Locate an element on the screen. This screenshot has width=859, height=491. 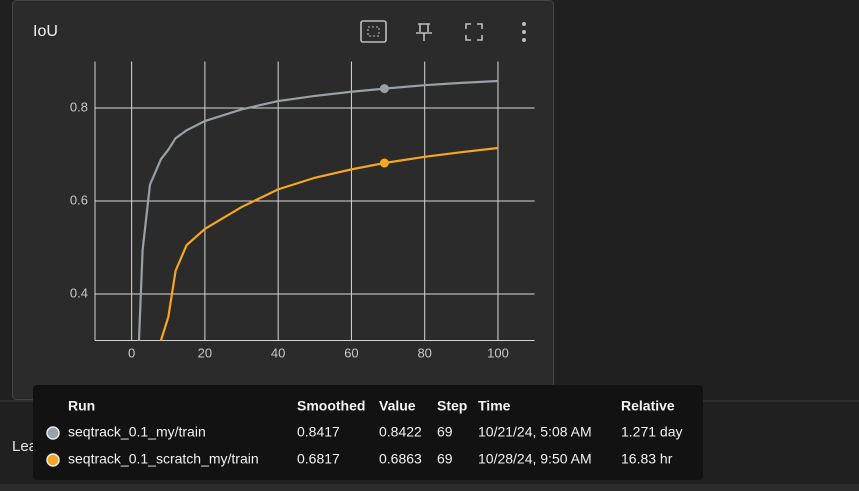
column-header: Run is located at coordinates (81, 406).